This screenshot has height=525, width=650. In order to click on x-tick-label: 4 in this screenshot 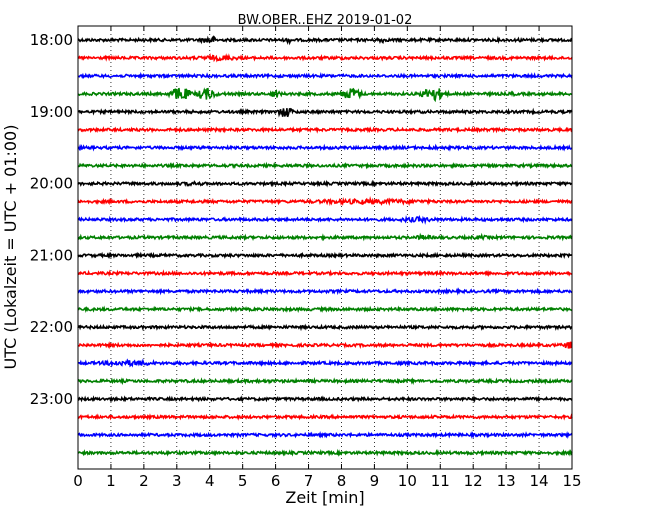, I will do `click(210, 481)`.